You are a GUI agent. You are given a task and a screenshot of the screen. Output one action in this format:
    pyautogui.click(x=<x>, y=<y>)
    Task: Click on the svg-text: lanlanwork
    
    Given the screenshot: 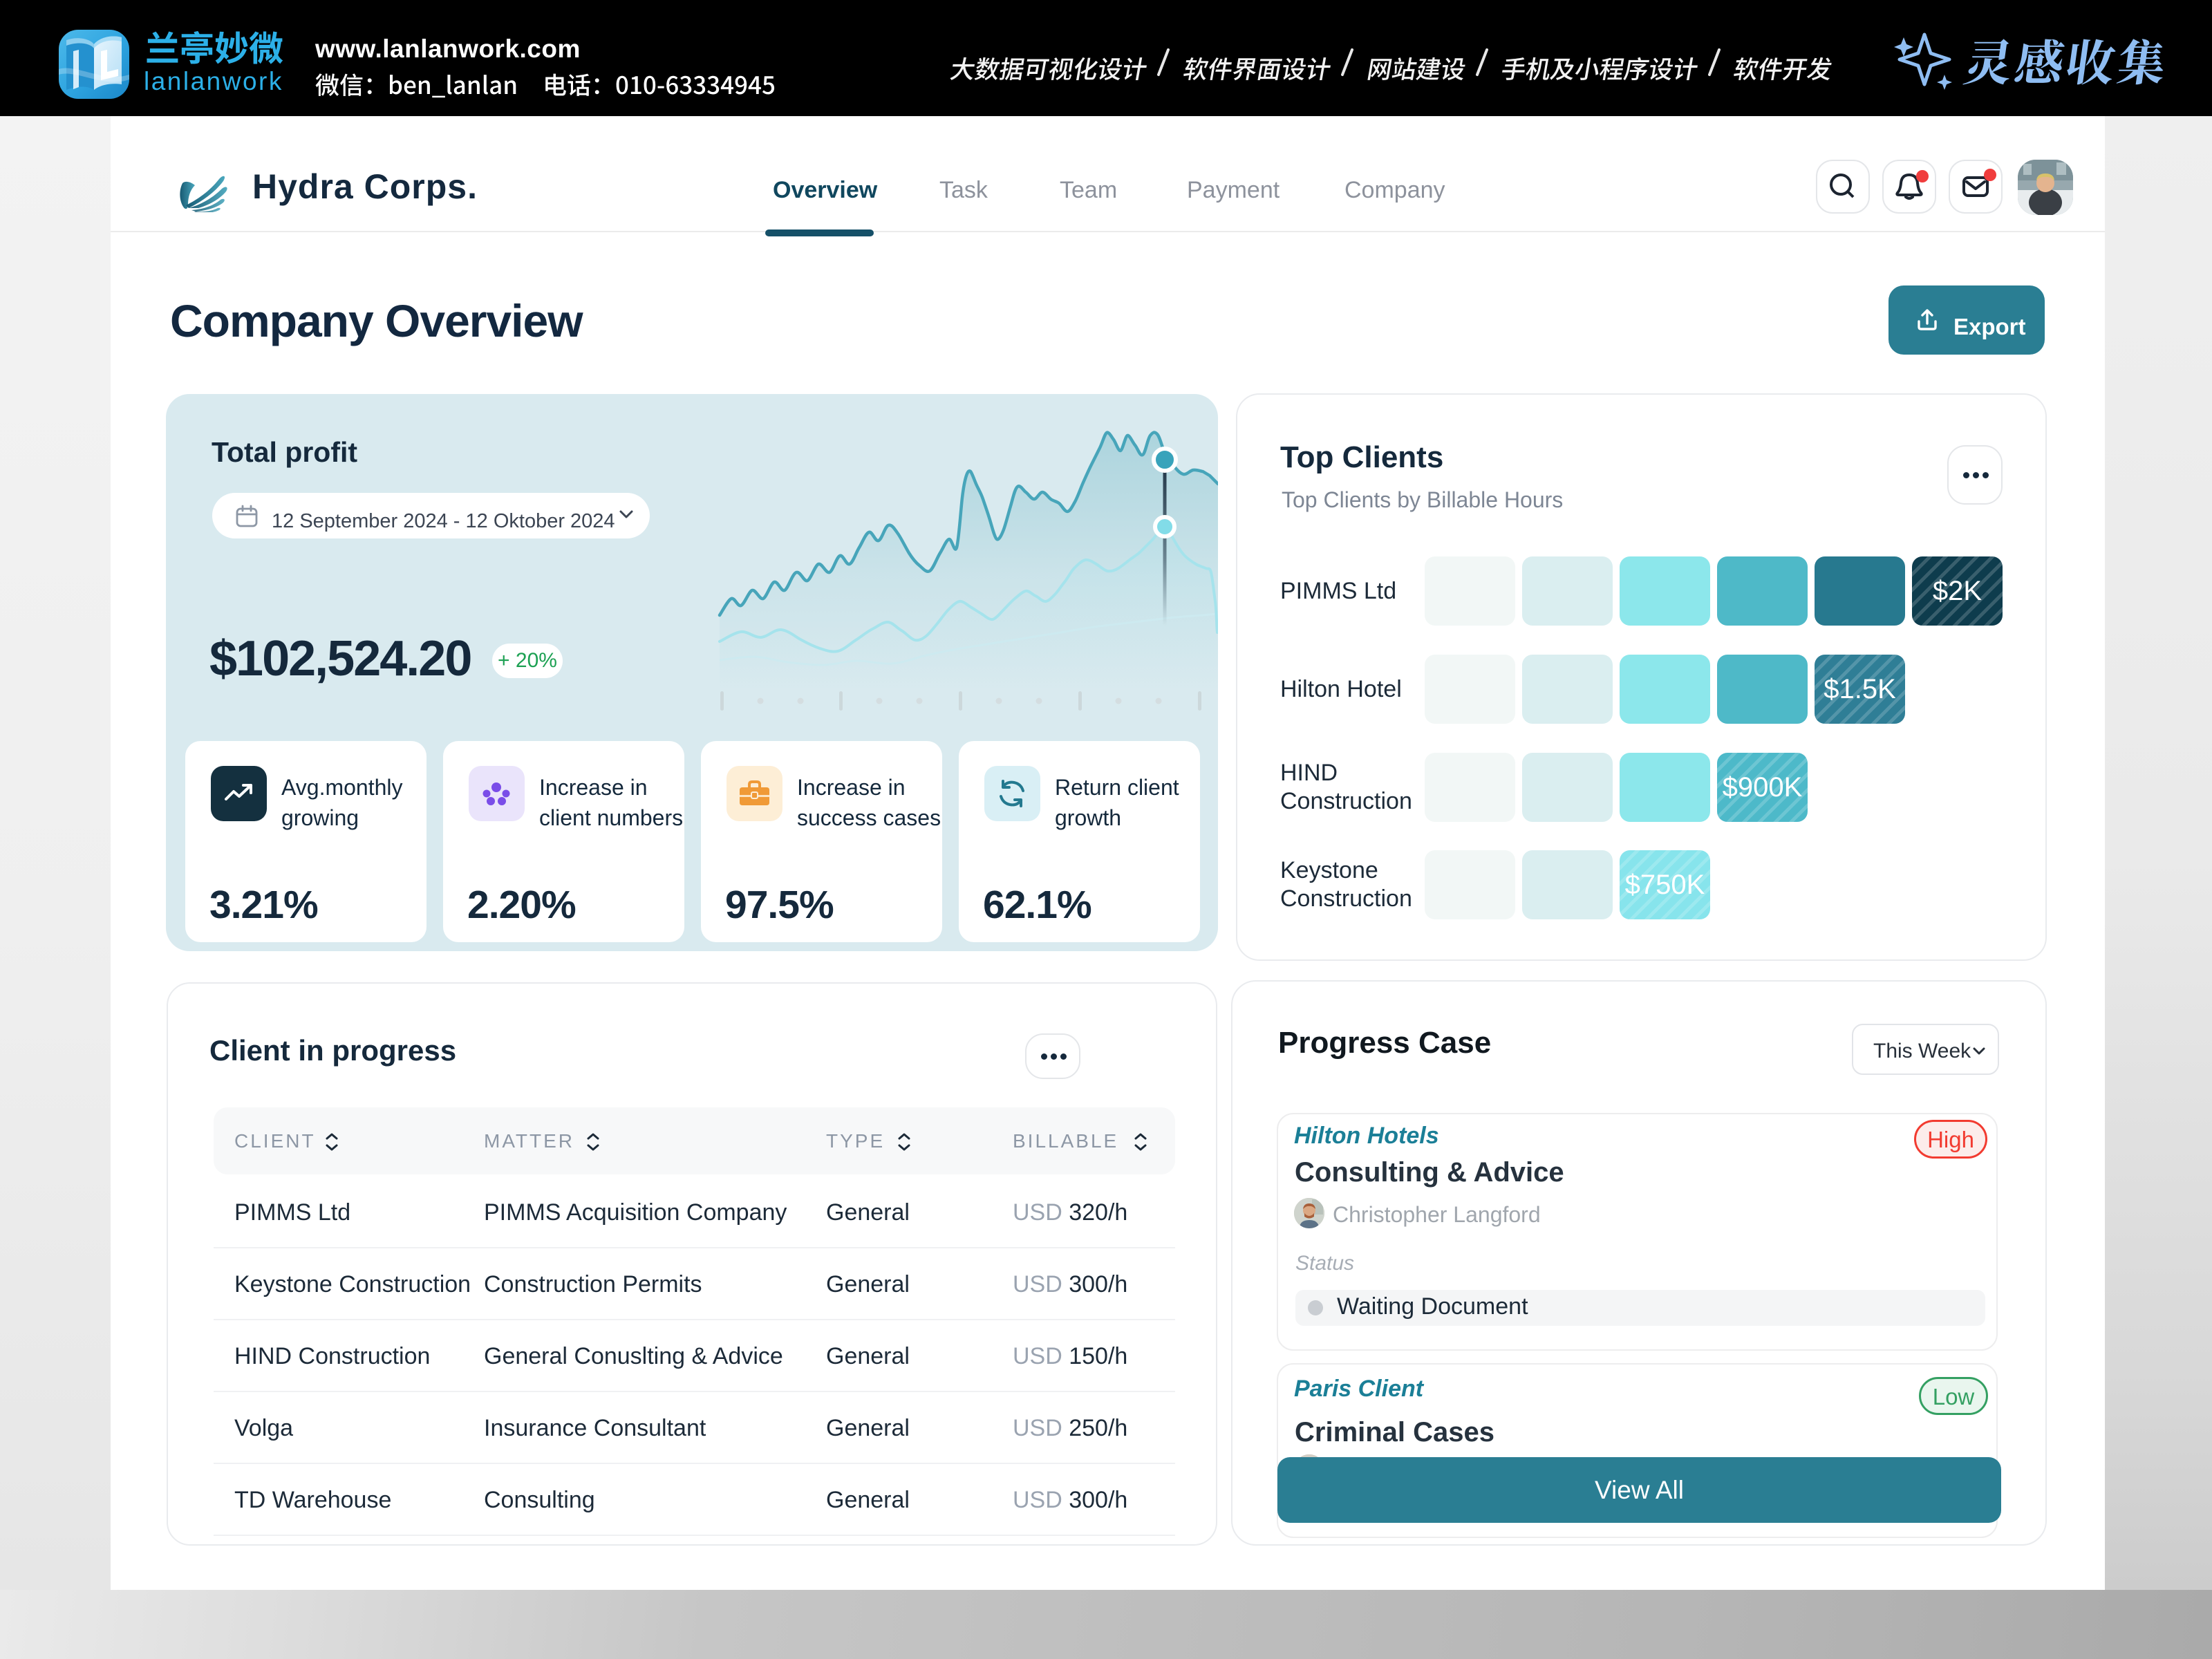 What is the action you would take?
    pyautogui.click(x=214, y=81)
    